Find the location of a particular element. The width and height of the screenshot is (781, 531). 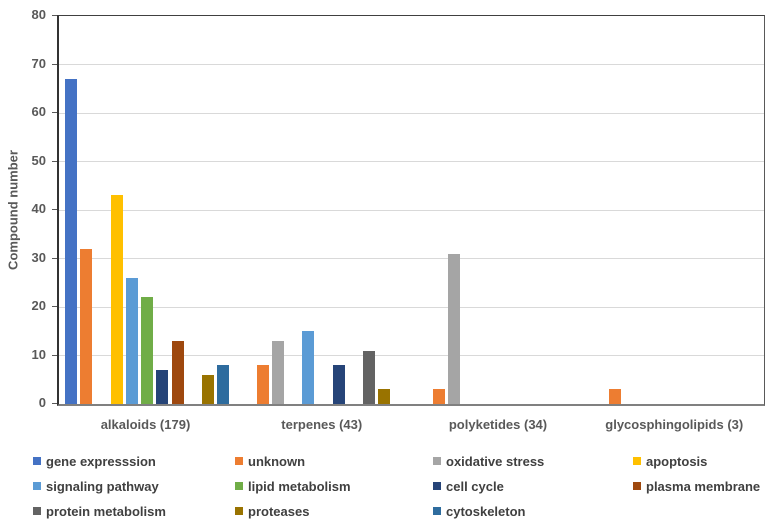

legend-item-unknown: unknown is located at coordinates (270, 461).